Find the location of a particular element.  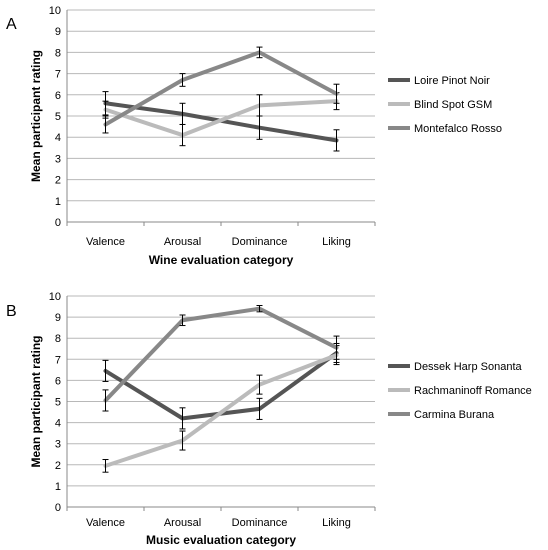

legend-label: Carmina Burana is located at coordinates (454, 415).